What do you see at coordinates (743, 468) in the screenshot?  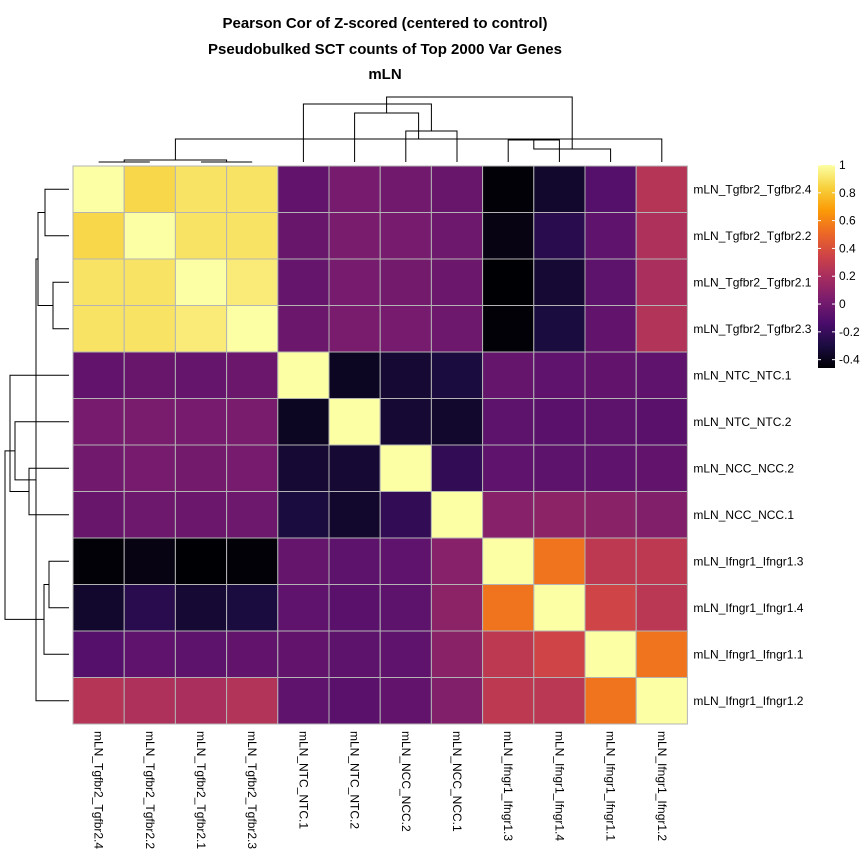 I see `row-label: mLN_NCC_NCC.2` at bounding box center [743, 468].